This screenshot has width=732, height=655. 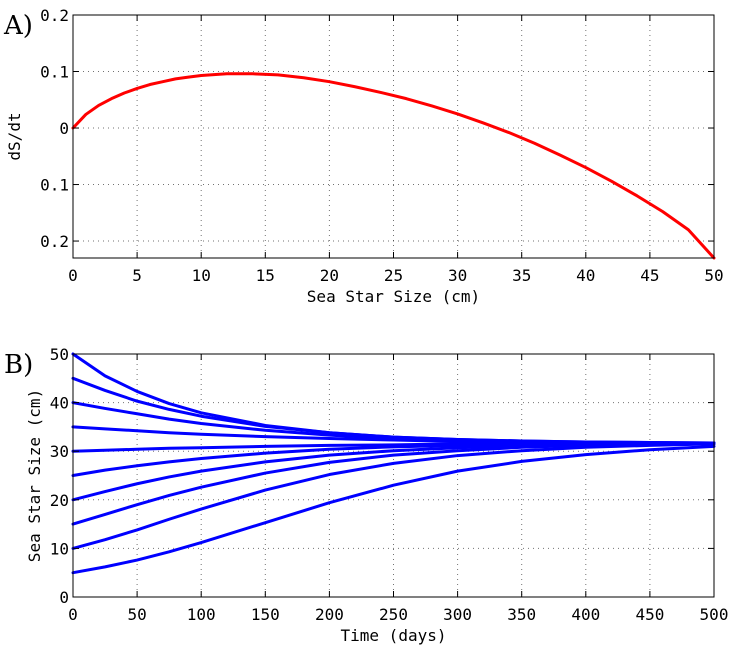 I want to click on y-tick-label: 30, so click(x=59, y=451).